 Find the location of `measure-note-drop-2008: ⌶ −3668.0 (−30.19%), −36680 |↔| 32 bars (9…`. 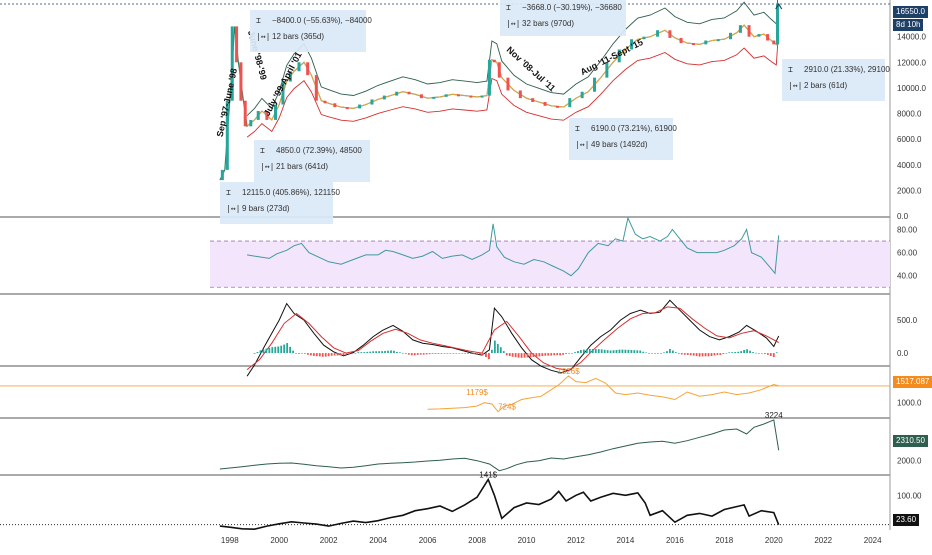

measure-note-drop-2008: ⌶ −3668.0 (−30.19%), −36680 |↔| 32 bars (9… is located at coordinates (563, 18).